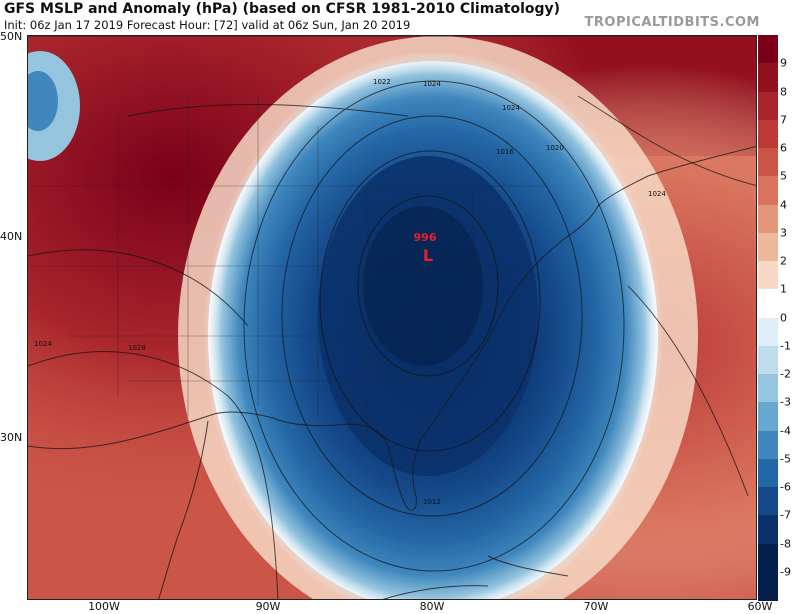 The image size is (800, 614). Describe the element at coordinates (783, 63) in the screenshot. I see `colorbar-tick-label: 9` at that location.